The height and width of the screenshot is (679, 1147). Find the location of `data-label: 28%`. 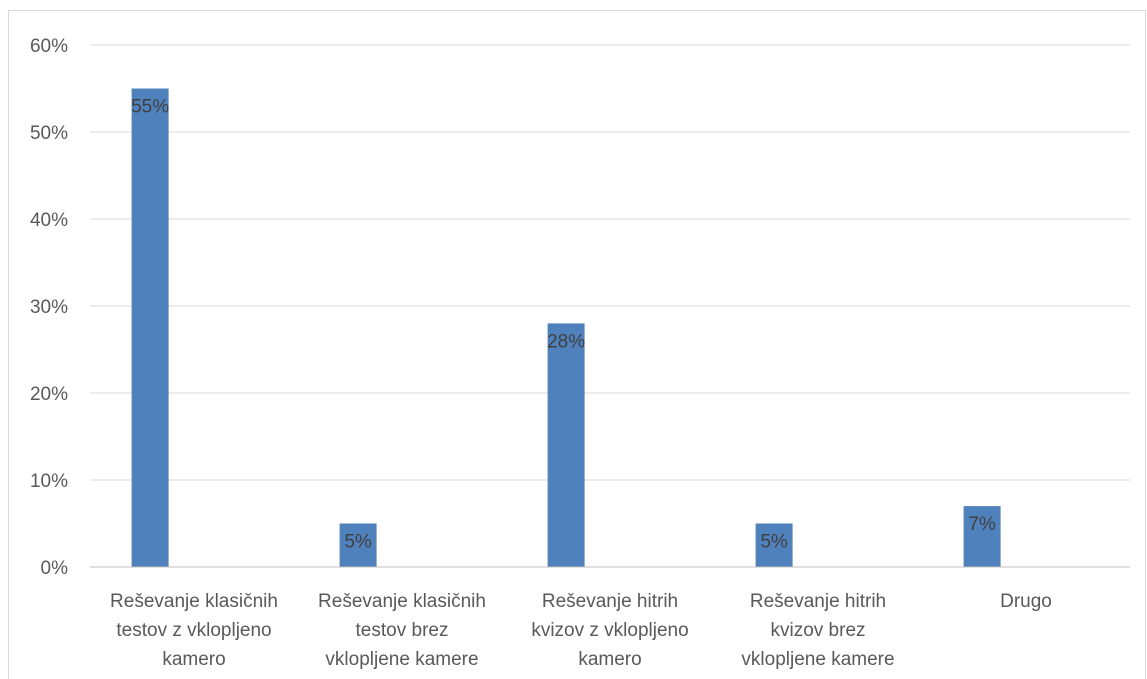

data-label: 28% is located at coordinates (566, 341).